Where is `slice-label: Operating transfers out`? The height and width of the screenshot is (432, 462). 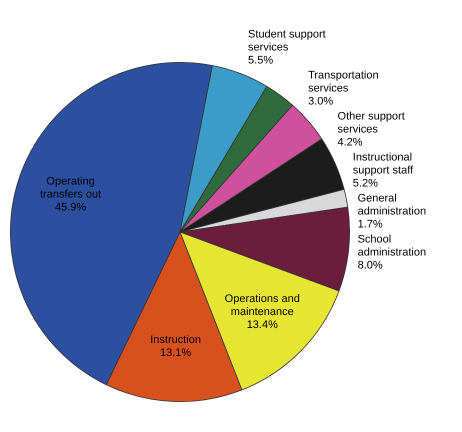 slice-label: Operating transfers out is located at coordinates (71, 188).